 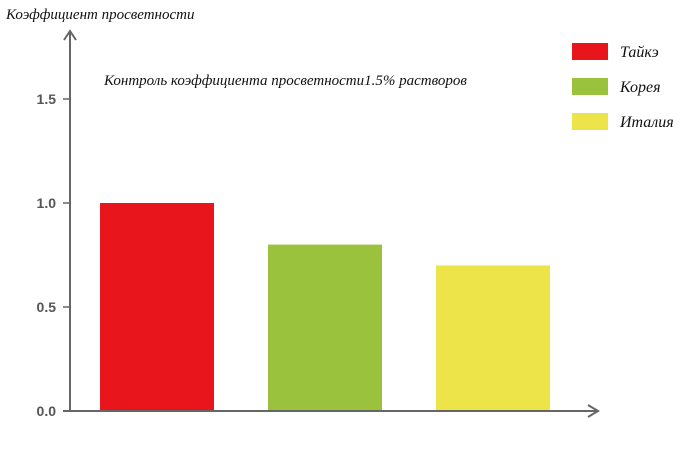 What do you see at coordinates (47, 203) in the screenshot?
I see `y-tick-label: 1.0` at bounding box center [47, 203].